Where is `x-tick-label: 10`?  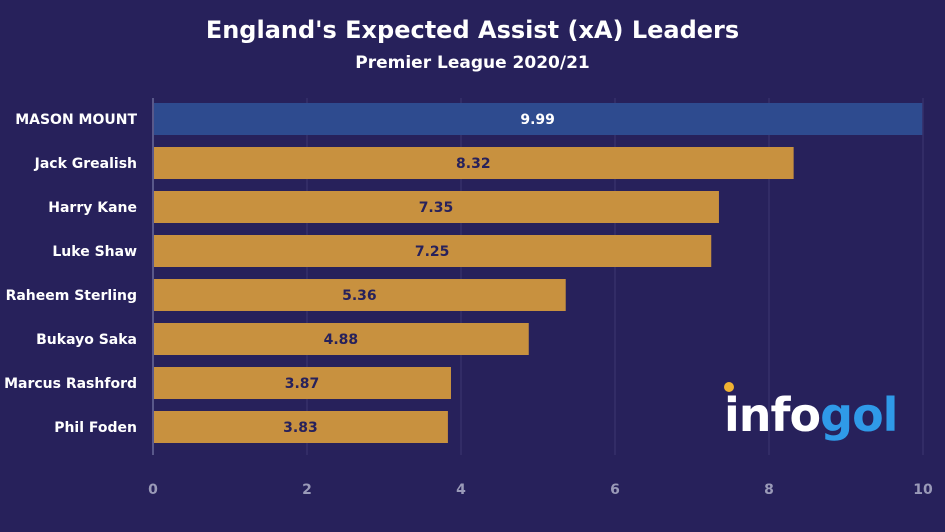
x-tick-label: 10 is located at coordinates (923, 490).